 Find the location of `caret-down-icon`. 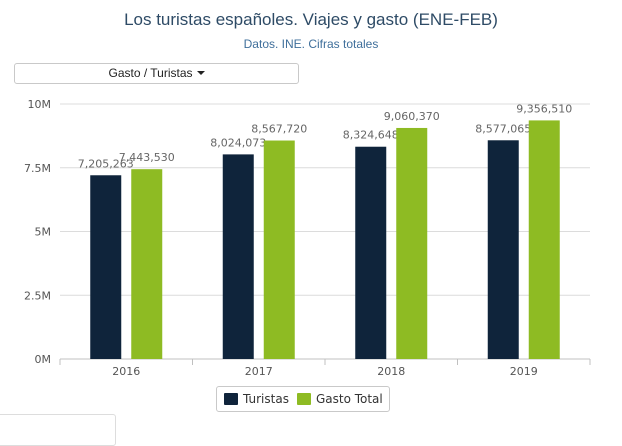

caret-down-icon is located at coordinates (200, 73).